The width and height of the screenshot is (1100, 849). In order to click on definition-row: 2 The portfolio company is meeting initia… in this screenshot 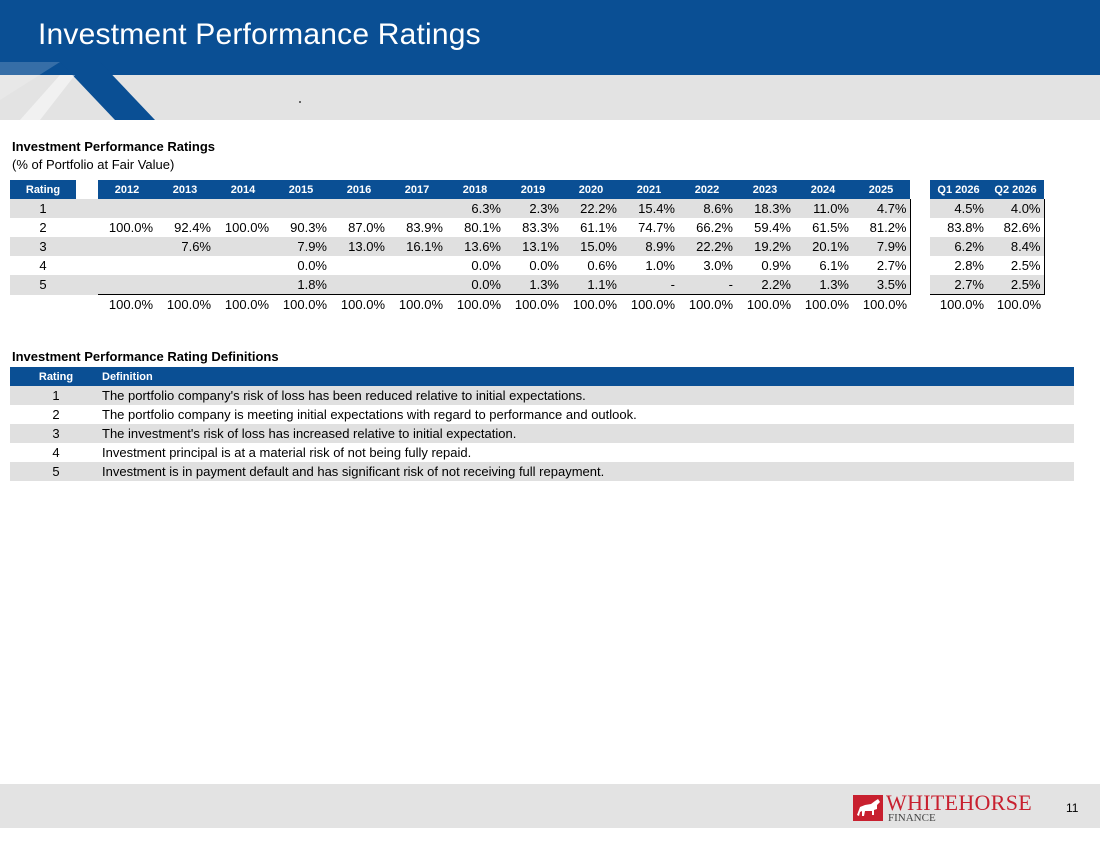, I will do `click(542, 414)`.